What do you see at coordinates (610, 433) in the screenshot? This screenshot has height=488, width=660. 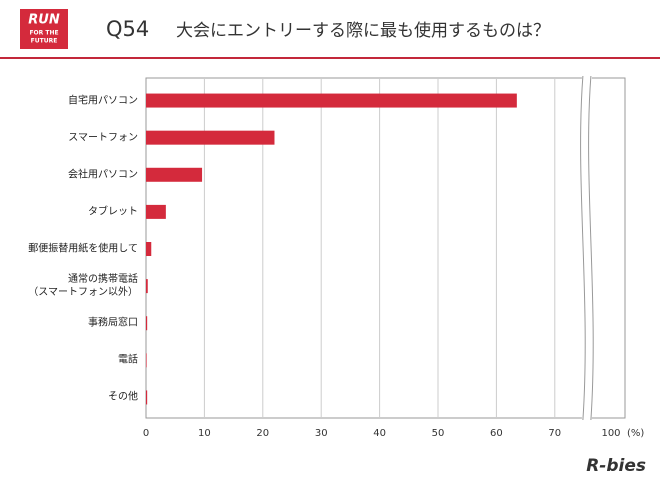 I see `x-tick-label: 100` at bounding box center [610, 433].